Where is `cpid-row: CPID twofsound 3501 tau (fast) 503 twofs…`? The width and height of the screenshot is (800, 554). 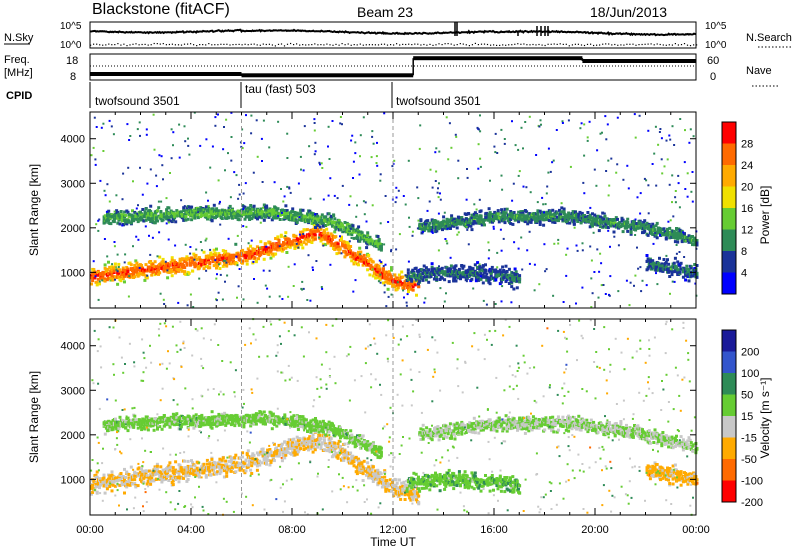 cpid-row: CPID twofsound 3501 tau (fast) 503 twofs… is located at coordinates (243, 95).